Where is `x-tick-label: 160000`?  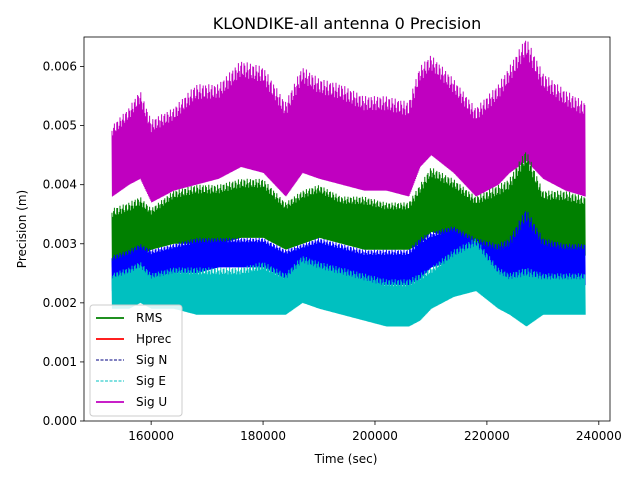 x-tick-label: 160000 is located at coordinates (151, 436).